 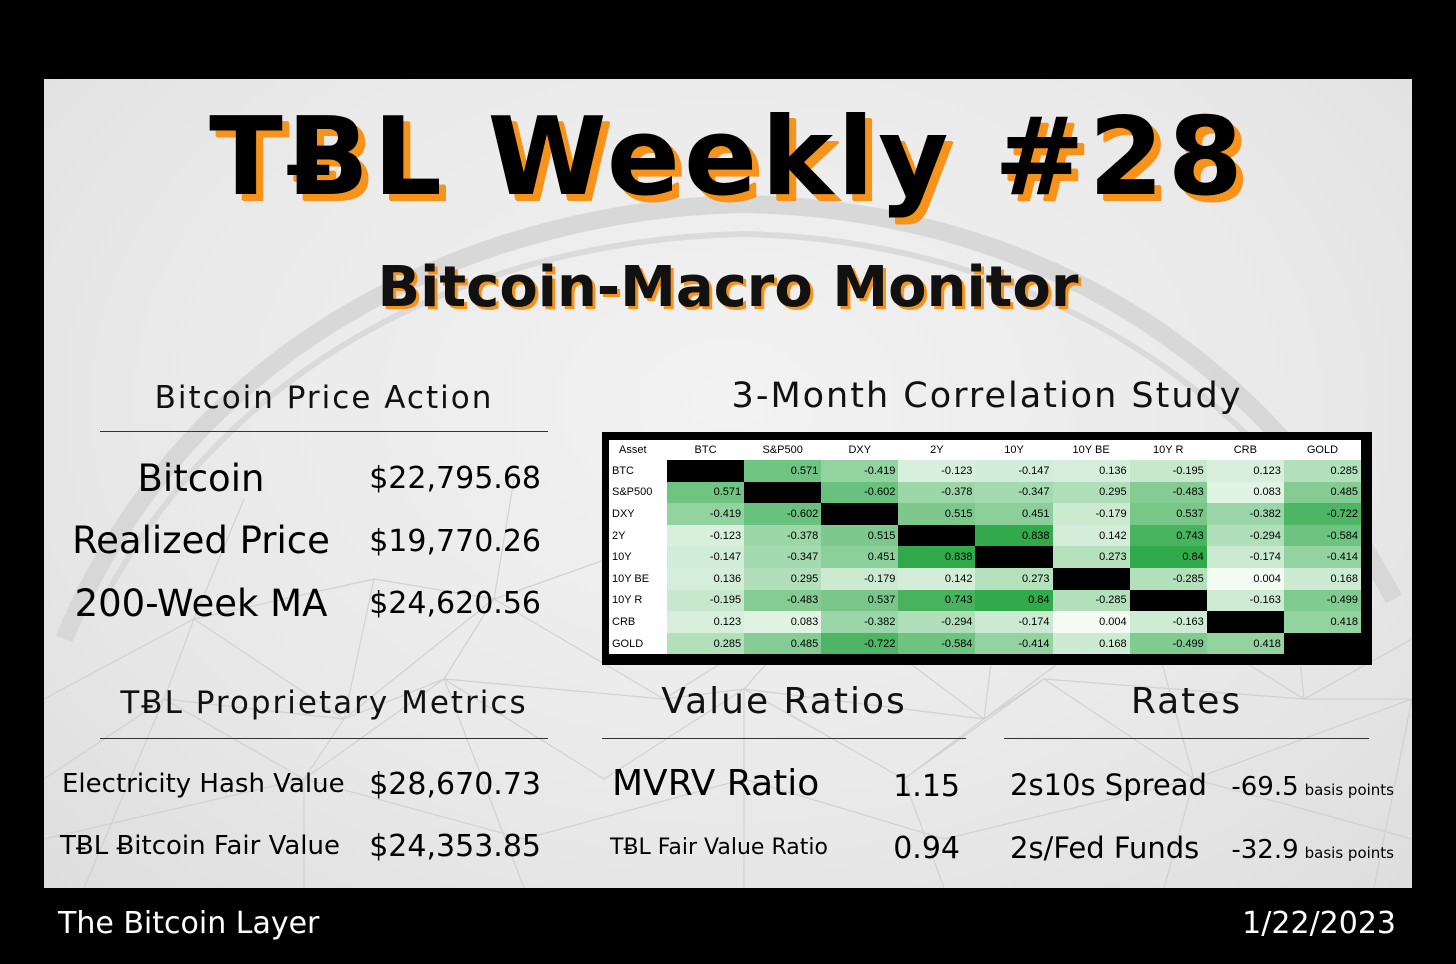 What do you see at coordinates (203, 784) in the screenshot?
I see `electricity-hash-value-label: Electricity Hash Value` at bounding box center [203, 784].